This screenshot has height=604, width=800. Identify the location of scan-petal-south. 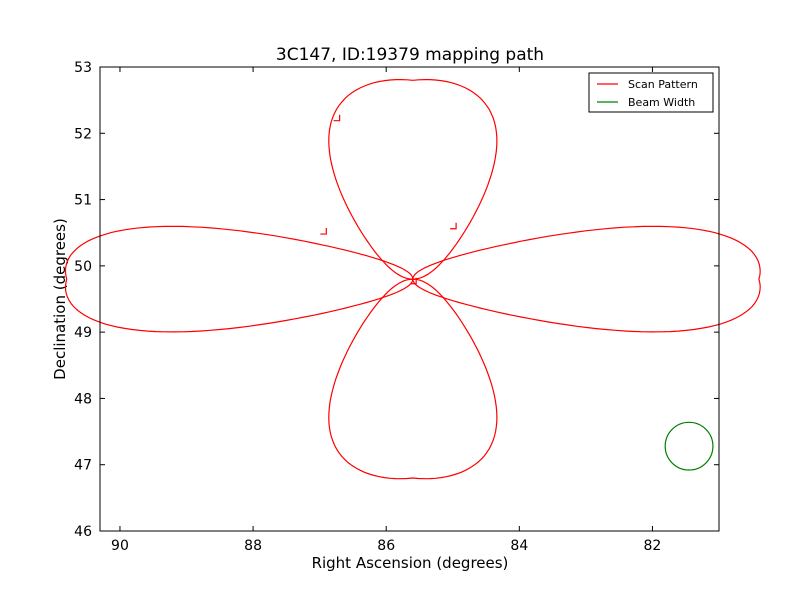
(413, 379).